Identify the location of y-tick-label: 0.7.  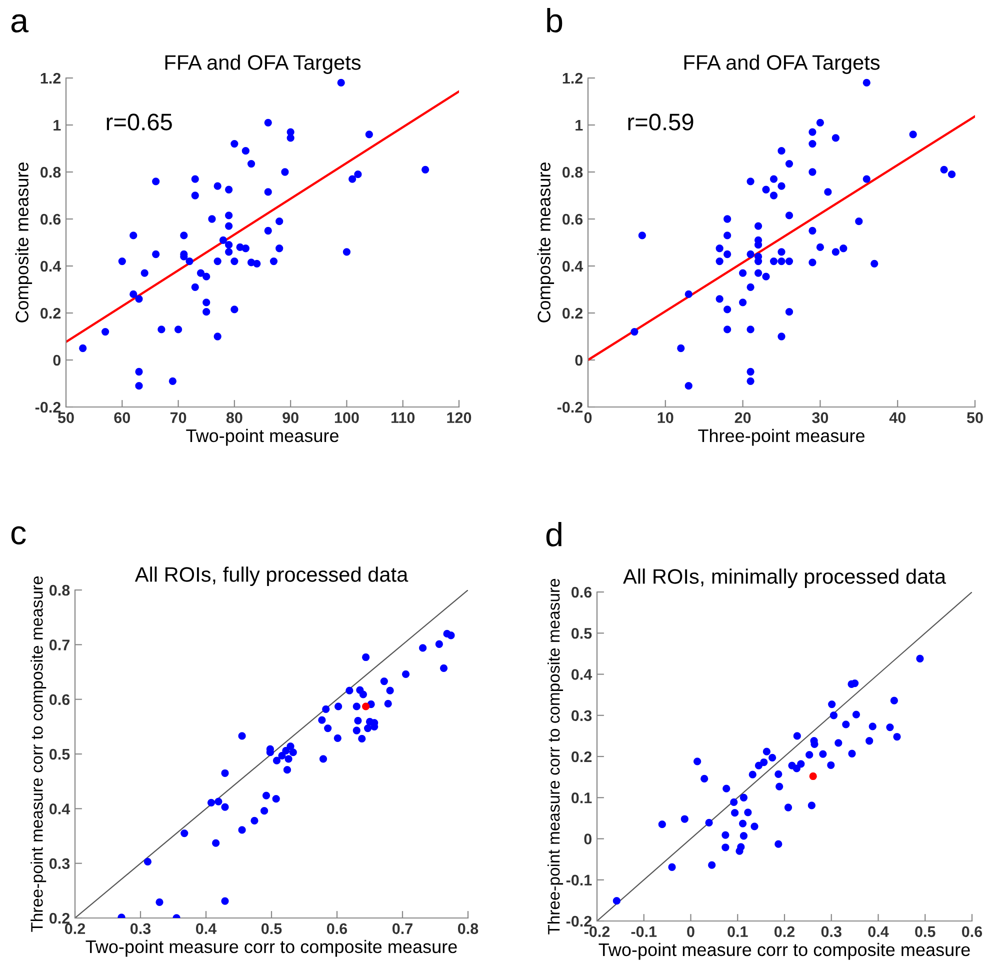
(60, 645).